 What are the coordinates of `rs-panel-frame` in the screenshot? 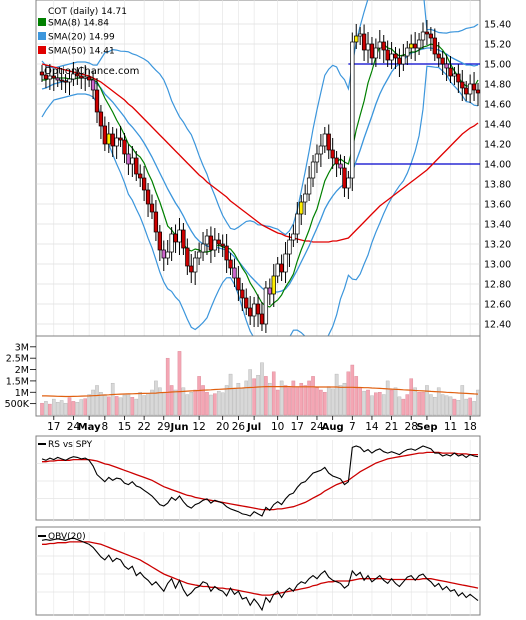 It's located at (258, 478).